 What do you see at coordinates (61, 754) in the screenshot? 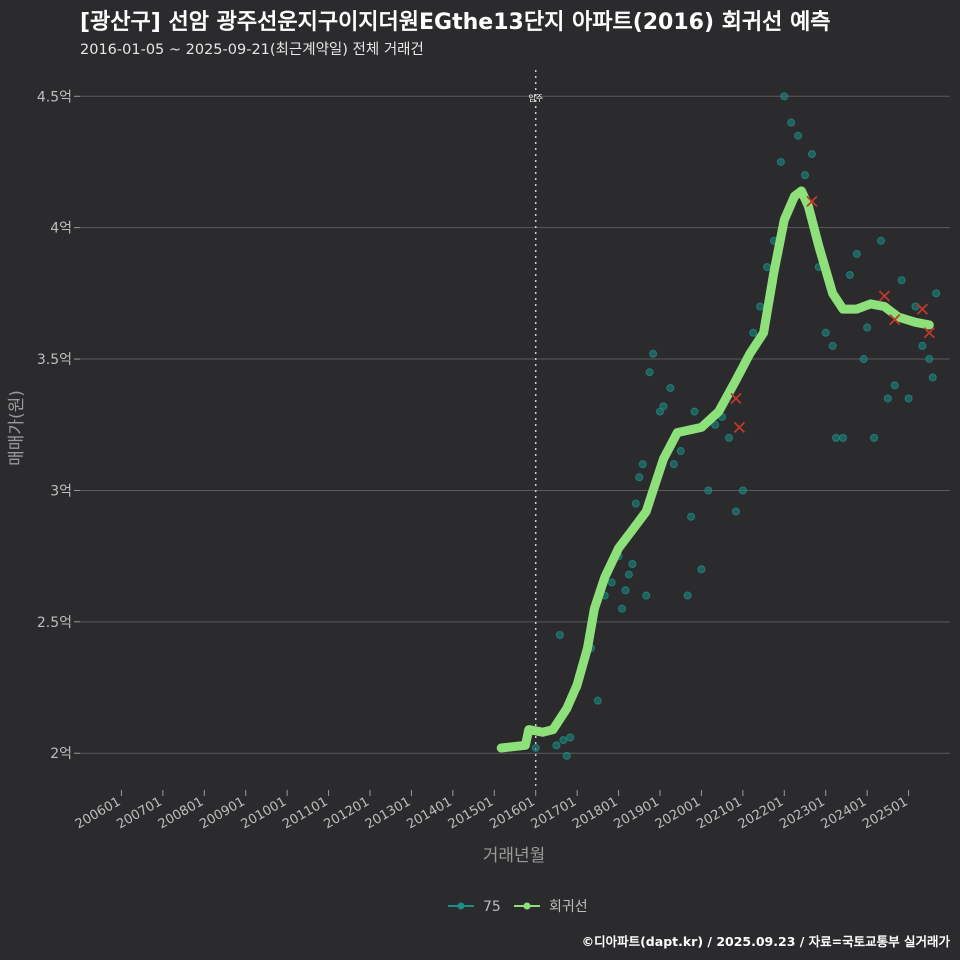
I see `y-tick-label: 2억` at bounding box center [61, 754].